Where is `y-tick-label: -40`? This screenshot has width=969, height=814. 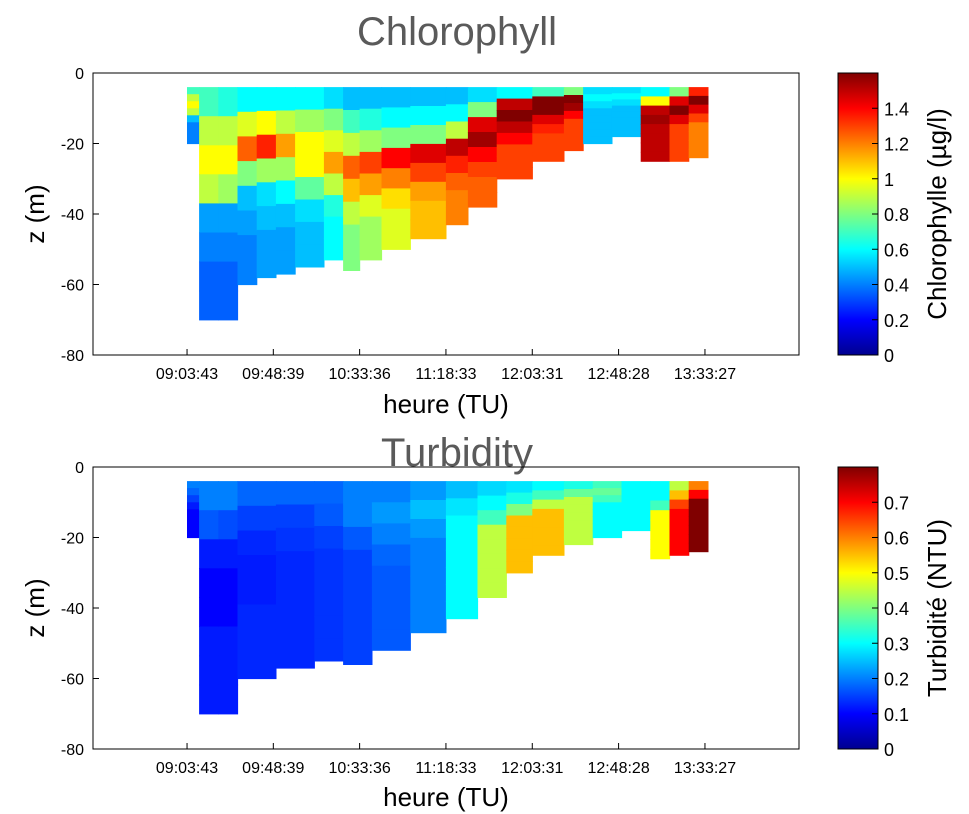
y-tick-label: -40 is located at coordinates (72, 609).